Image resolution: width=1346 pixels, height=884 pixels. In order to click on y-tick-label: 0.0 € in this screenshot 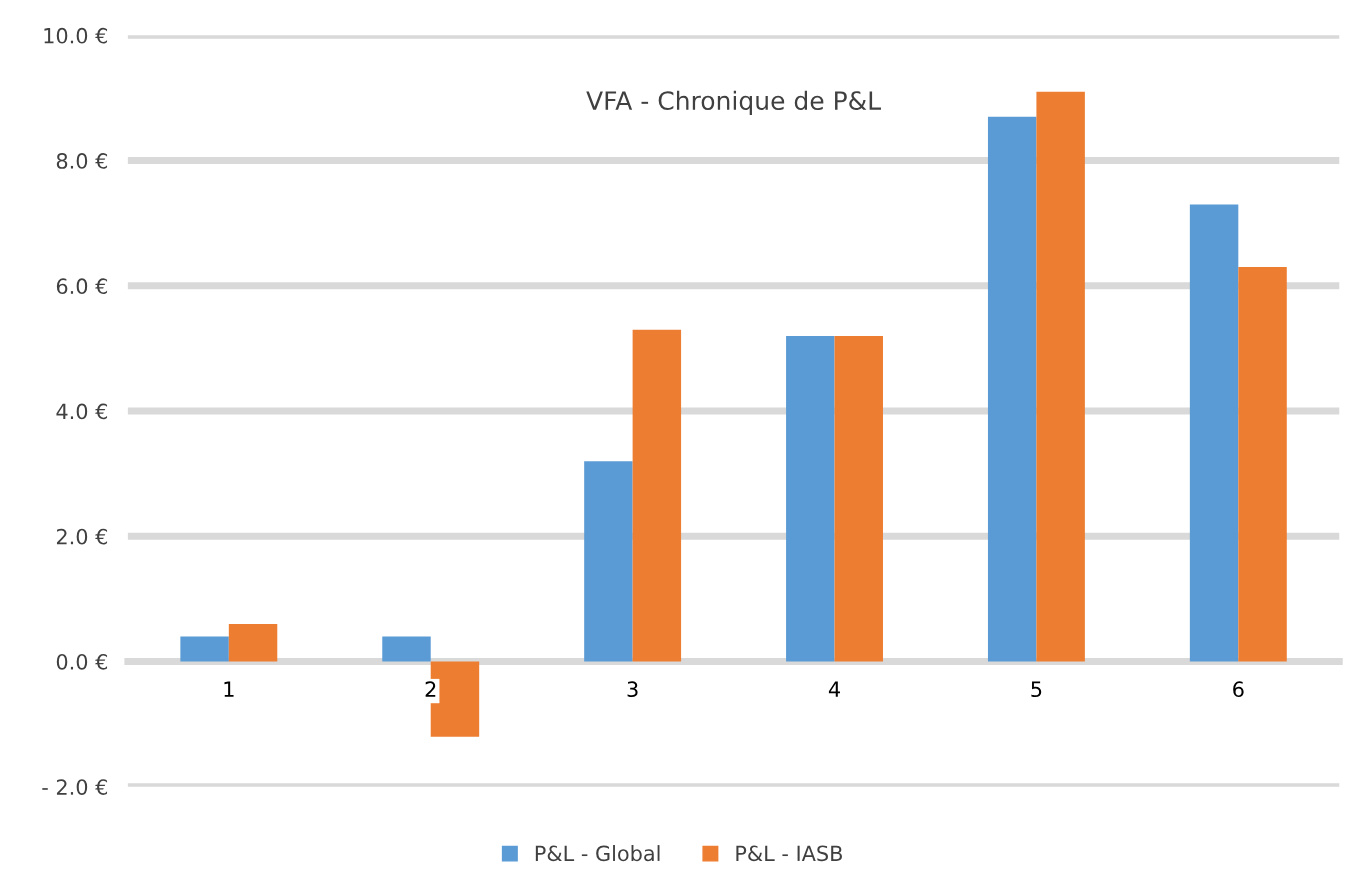, I will do `click(82, 661)`.